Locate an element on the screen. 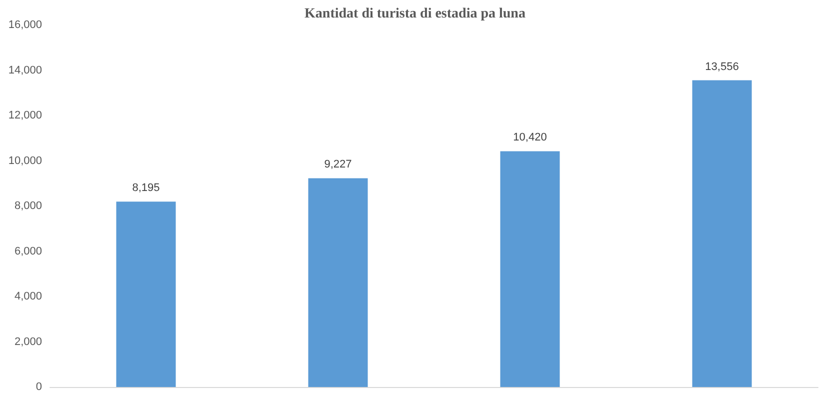 This screenshot has height=395, width=830. data-label: 8,195 is located at coordinates (146, 188).